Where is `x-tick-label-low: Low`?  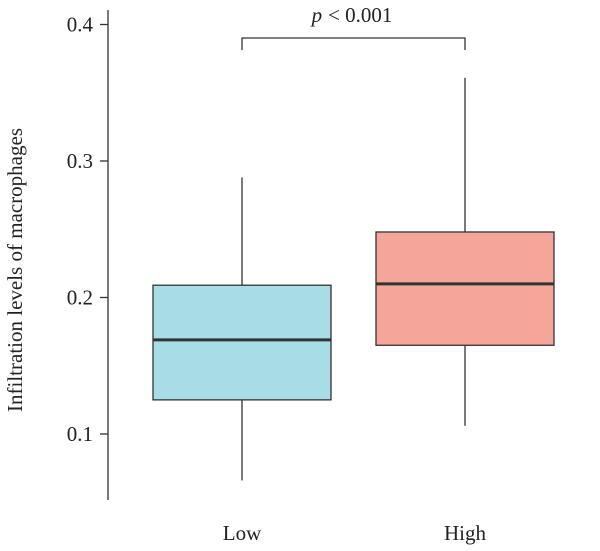 x-tick-label-low: Low is located at coordinates (242, 533).